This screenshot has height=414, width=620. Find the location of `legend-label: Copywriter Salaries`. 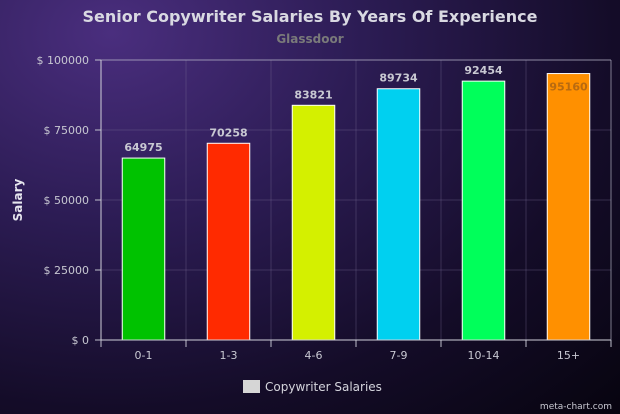

legend-label: Copywriter Salaries is located at coordinates (323, 387).